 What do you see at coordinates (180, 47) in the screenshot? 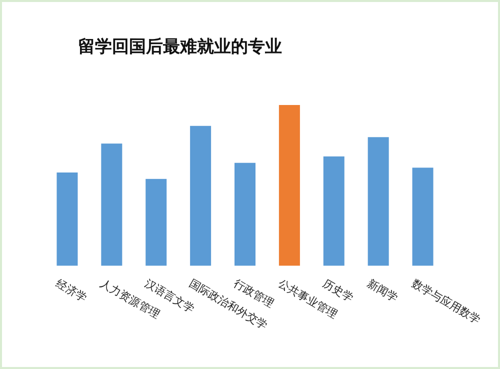
I see `chart-title: 留学回国后最难就业的专业` at bounding box center [180, 47].